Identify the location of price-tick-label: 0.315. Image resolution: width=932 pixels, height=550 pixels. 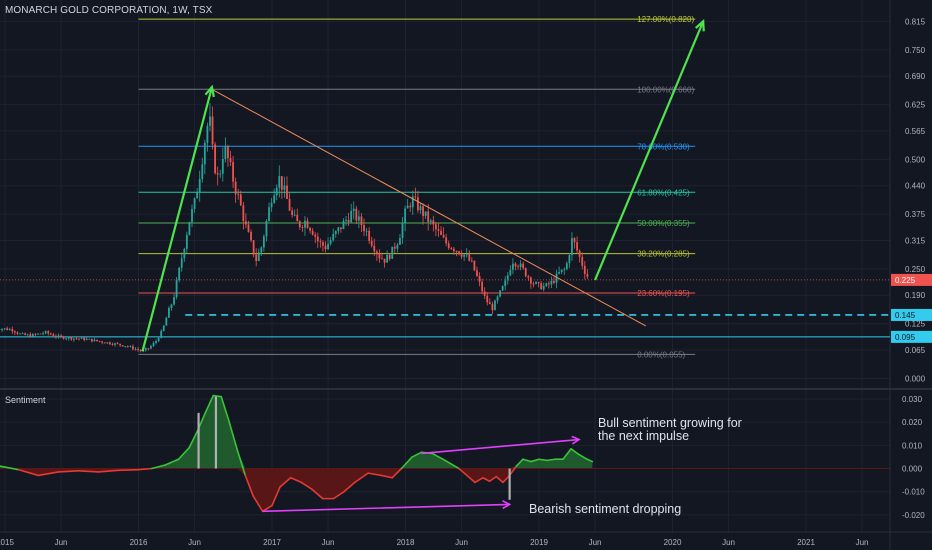
(915, 240).